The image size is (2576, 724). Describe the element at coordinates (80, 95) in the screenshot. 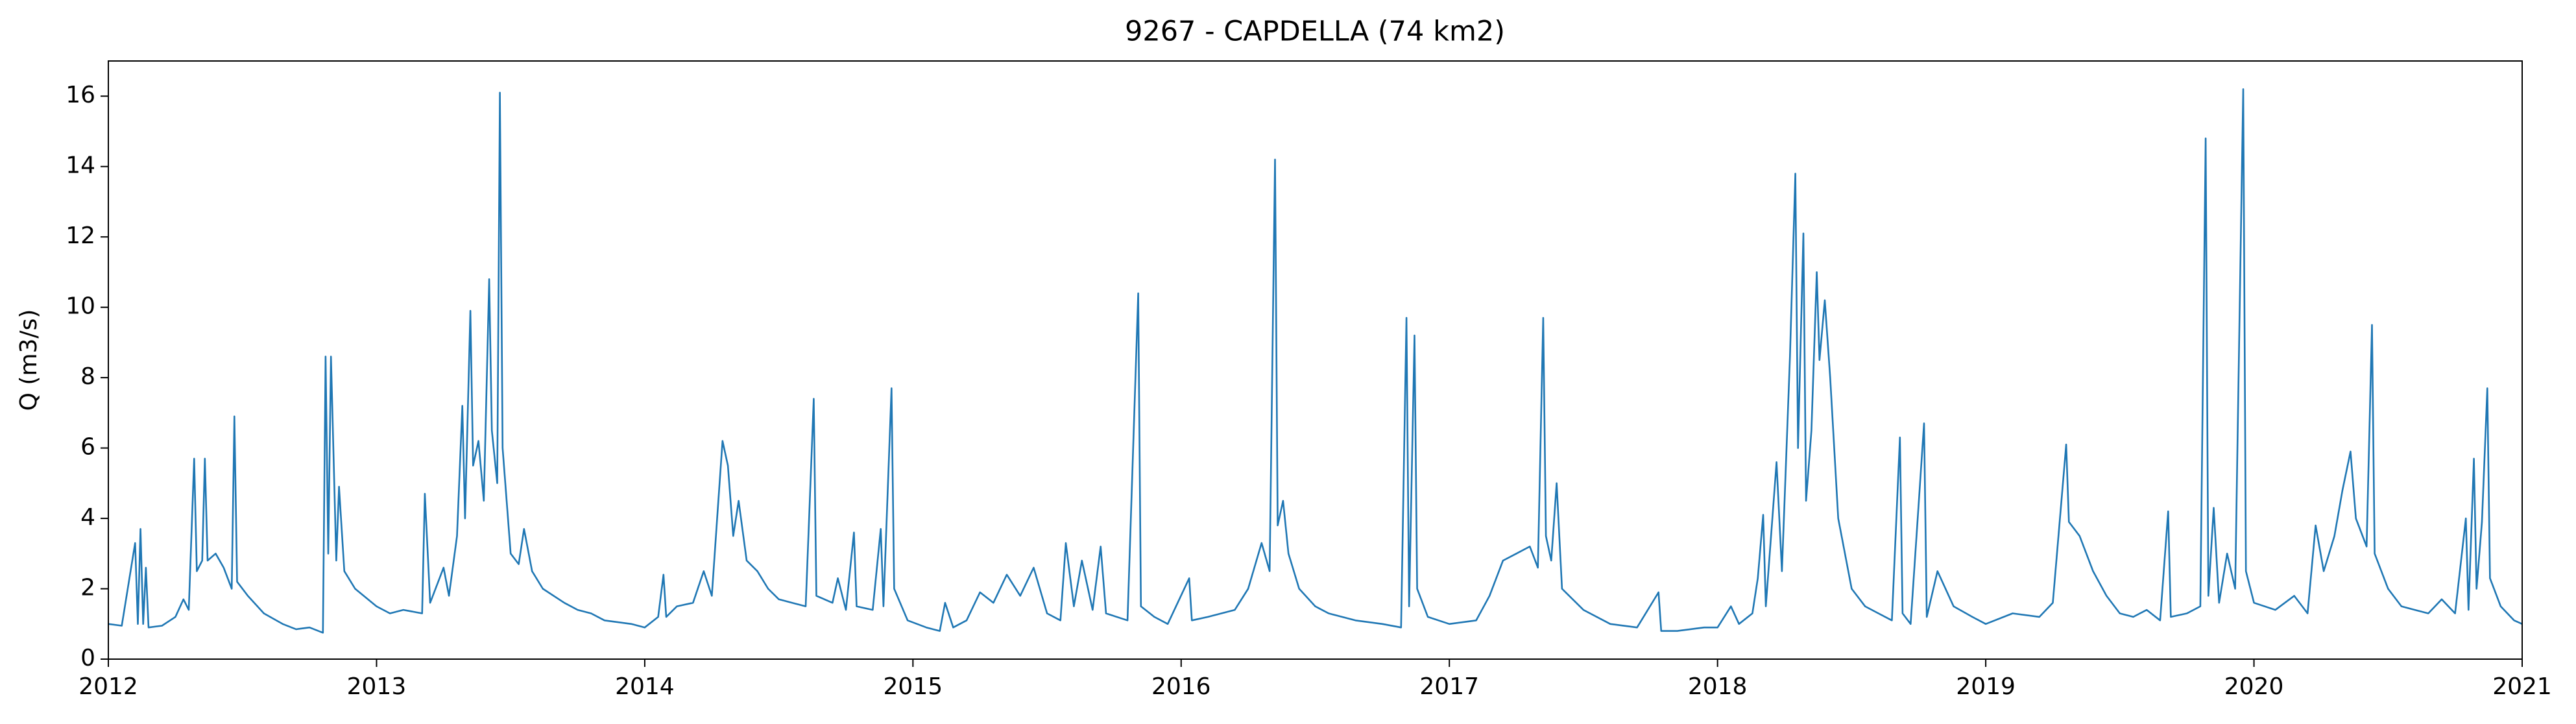

I see `y-tick-label: 16` at that location.